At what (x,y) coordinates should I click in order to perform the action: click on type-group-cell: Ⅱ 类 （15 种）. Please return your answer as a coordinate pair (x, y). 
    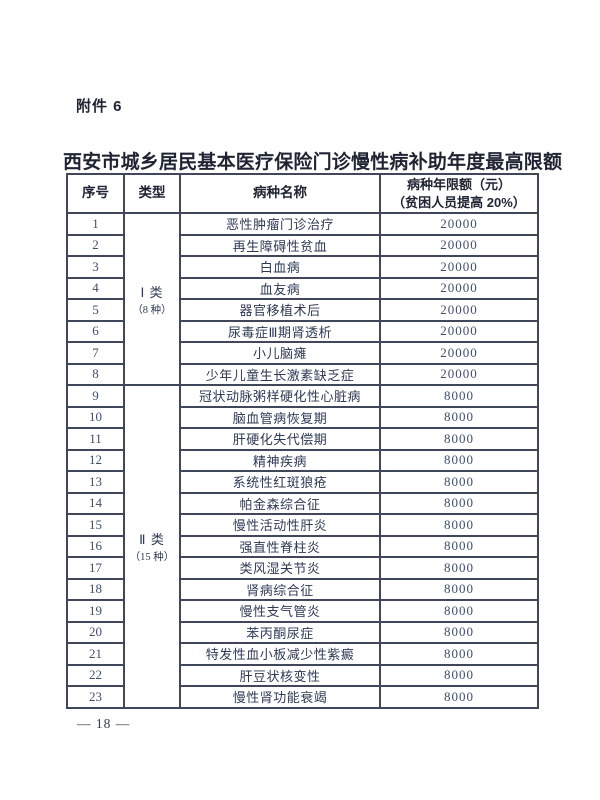
    Looking at the image, I should click on (152, 546).